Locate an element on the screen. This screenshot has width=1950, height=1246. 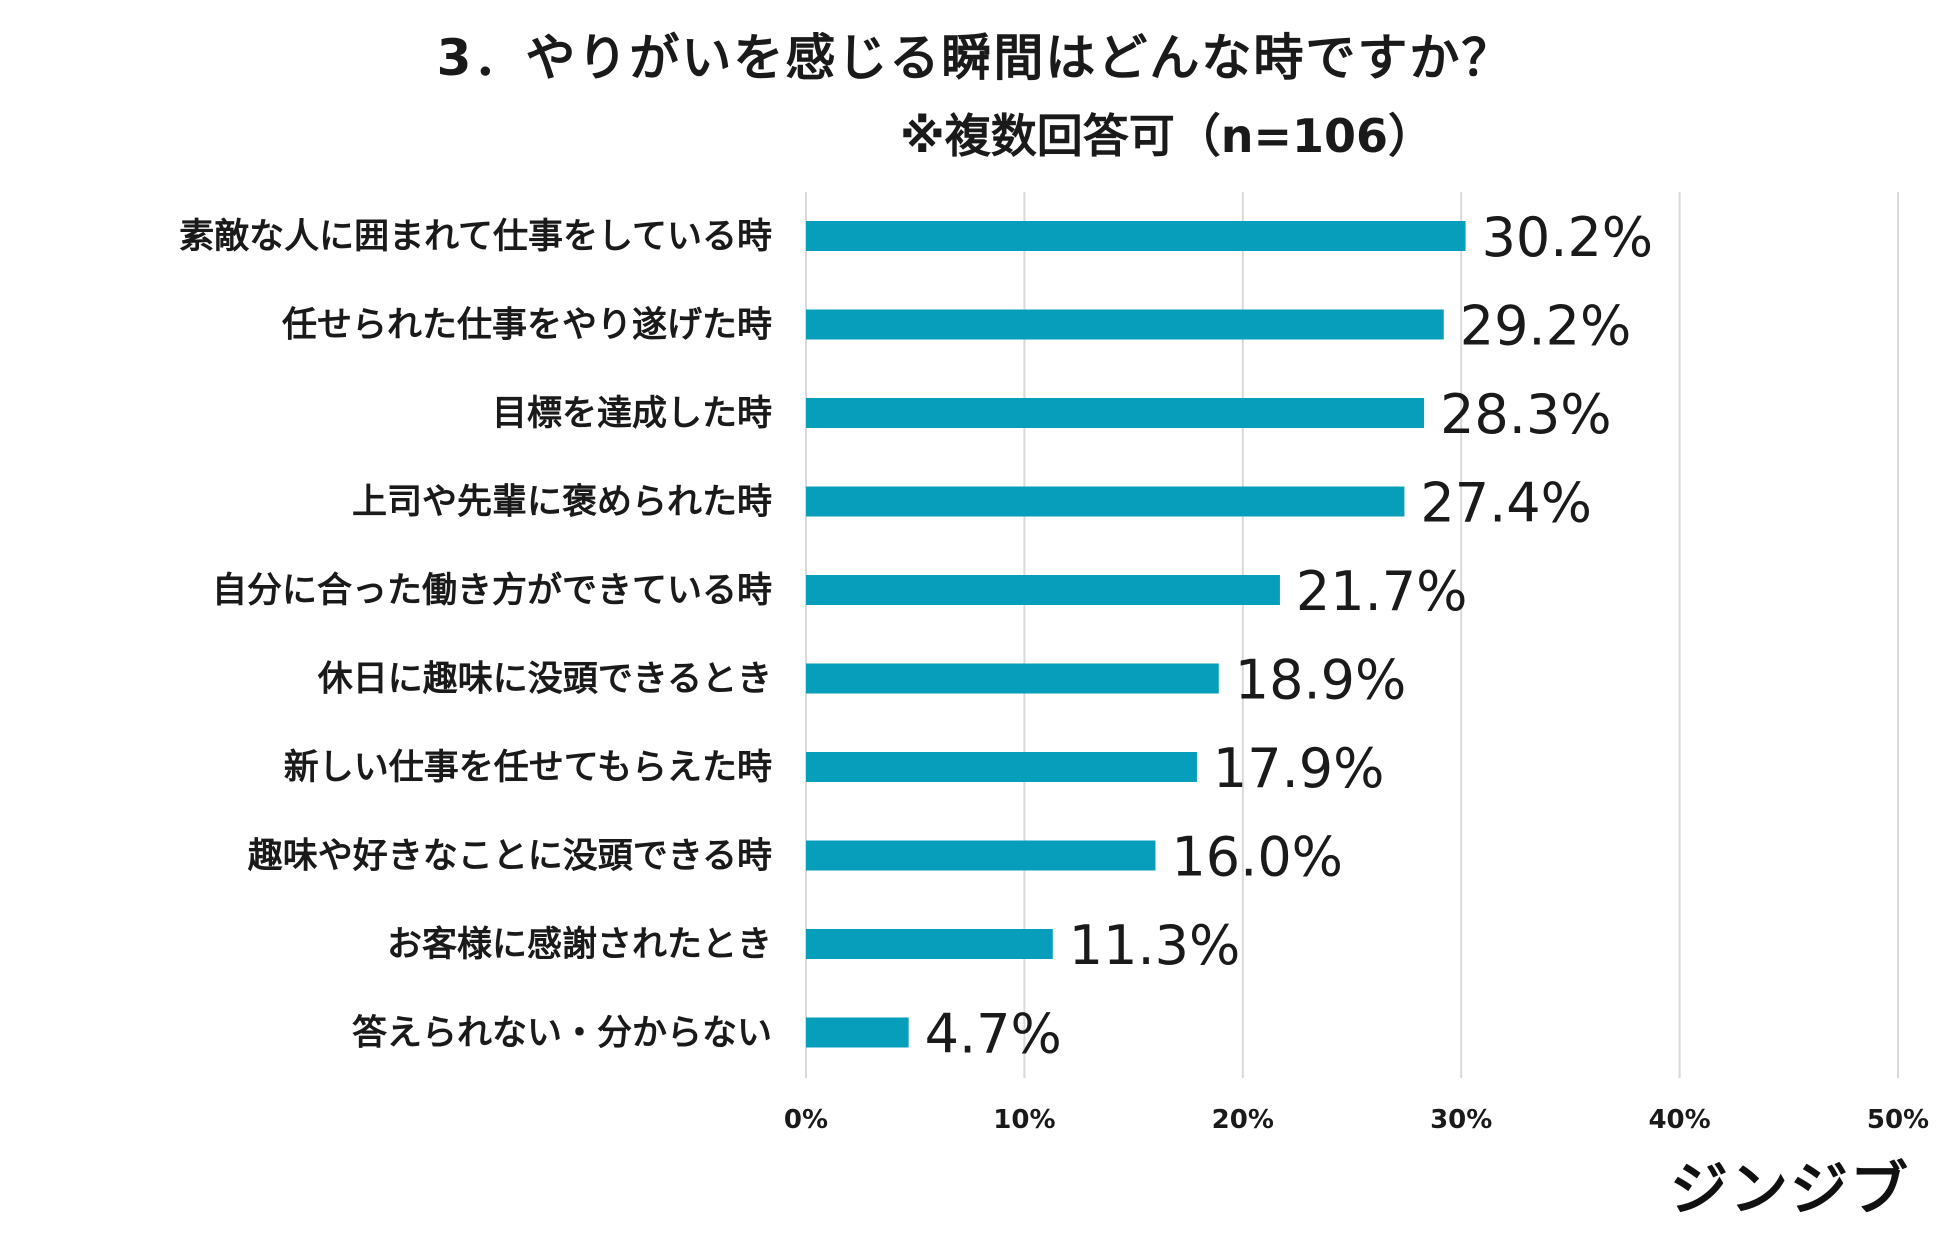
x-tick-label: 10% is located at coordinates (1024, 1120).